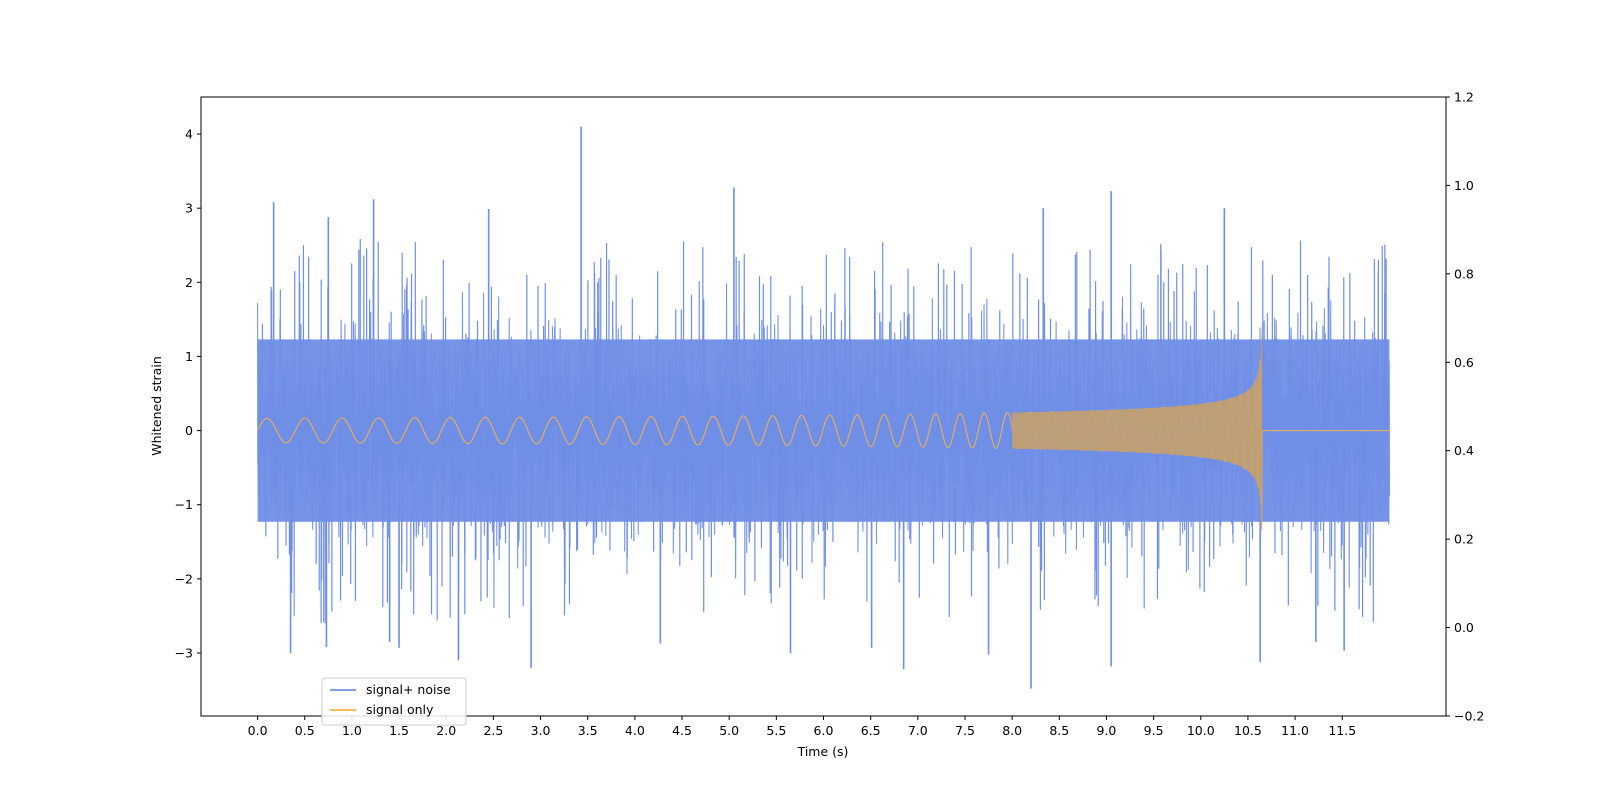 The width and height of the screenshot is (1600, 800). Describe the element at coordinates (588, 730) in the screenshot. I see `x-tick-label: 3.5` at that location.